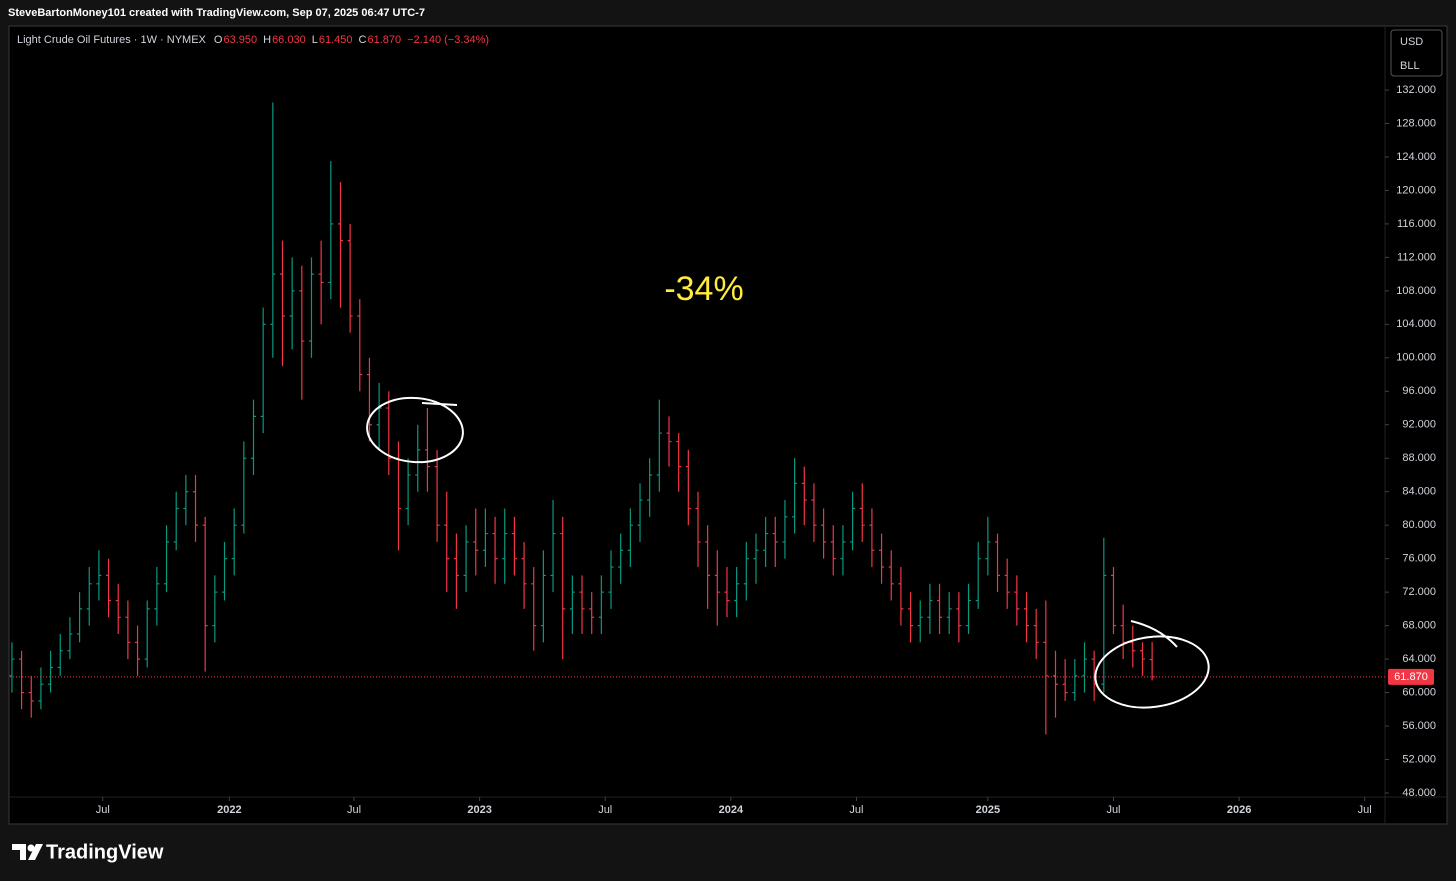 This screenshot has width=1456, height=881. I want to click on y-tick-label: 84.000, so click(1419, 492).